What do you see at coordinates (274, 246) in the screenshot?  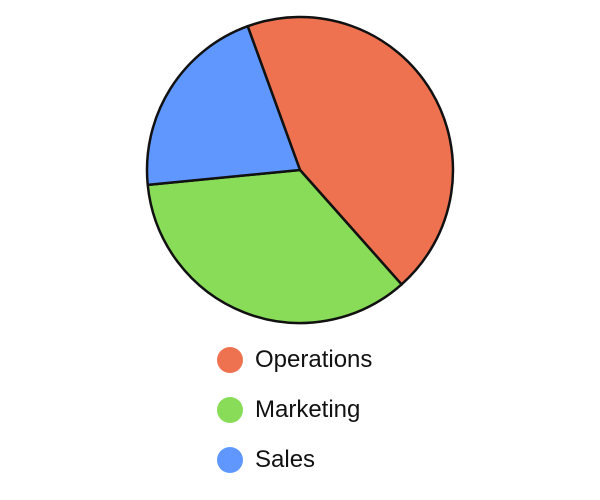 I see `pie-slice-marketing` at bounding box center [274, 246].